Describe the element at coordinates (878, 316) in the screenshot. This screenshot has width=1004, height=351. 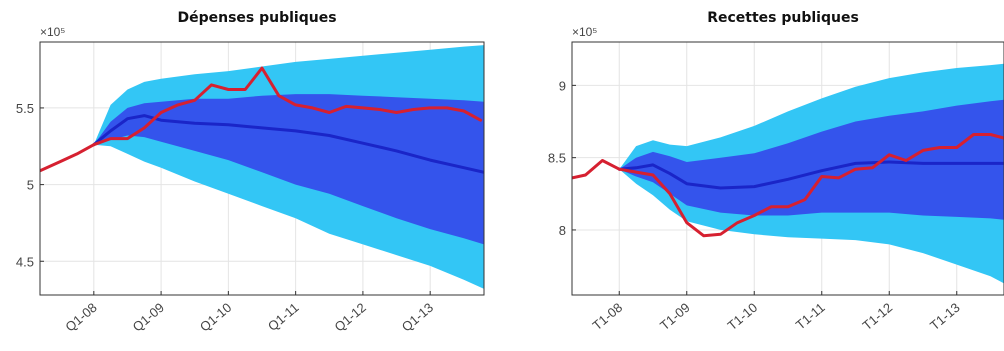
I see `chart-2-xtick-label-4: T1-12` at that location.